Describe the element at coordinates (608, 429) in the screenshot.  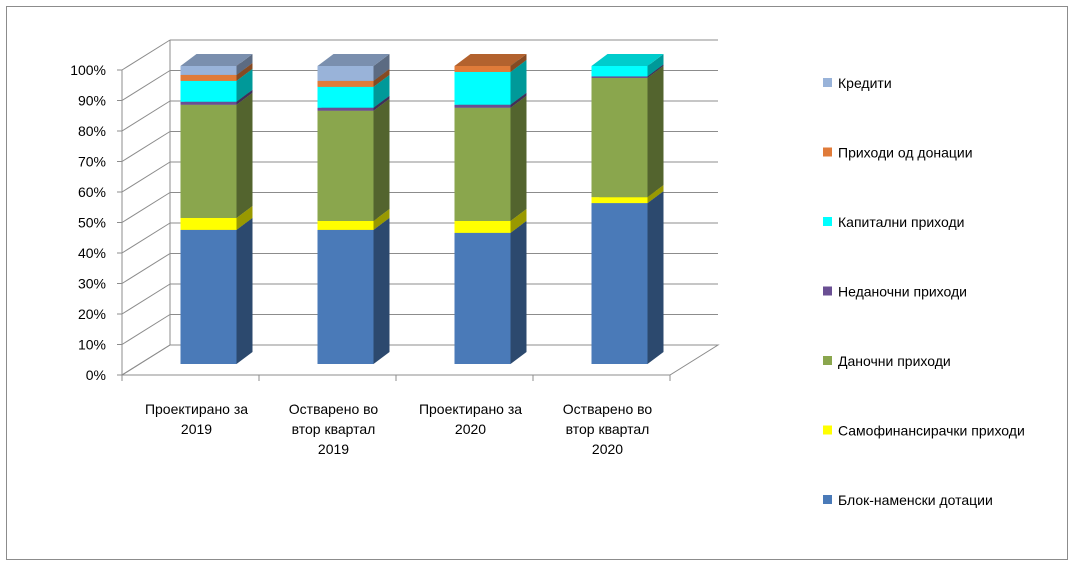
I see `category-label: втор квартал` at that location.